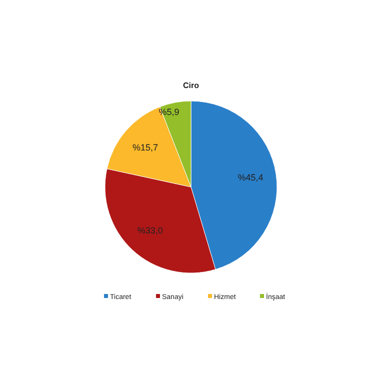 Image resolution: width=370 pixels, height=380 pixels. Describe the element at coordinates (191, 85) in the screenshot. I see `chart-title: Ciro` at that location.